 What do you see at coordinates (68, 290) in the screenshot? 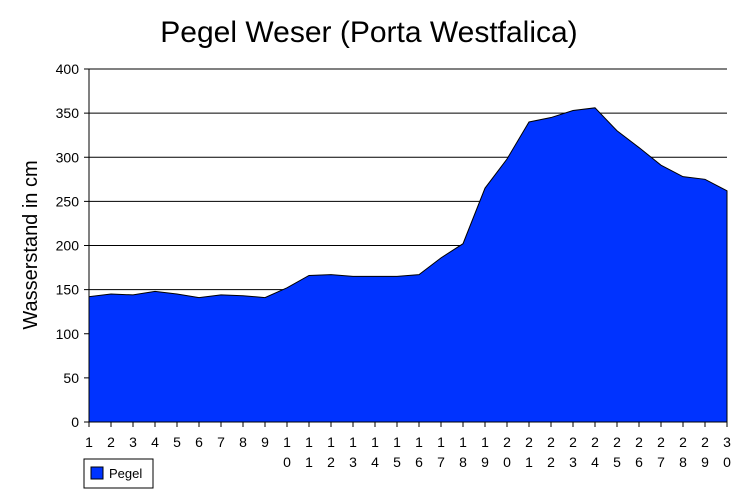
I see `y-tick-label: 150` at bounding box center [68, 290].